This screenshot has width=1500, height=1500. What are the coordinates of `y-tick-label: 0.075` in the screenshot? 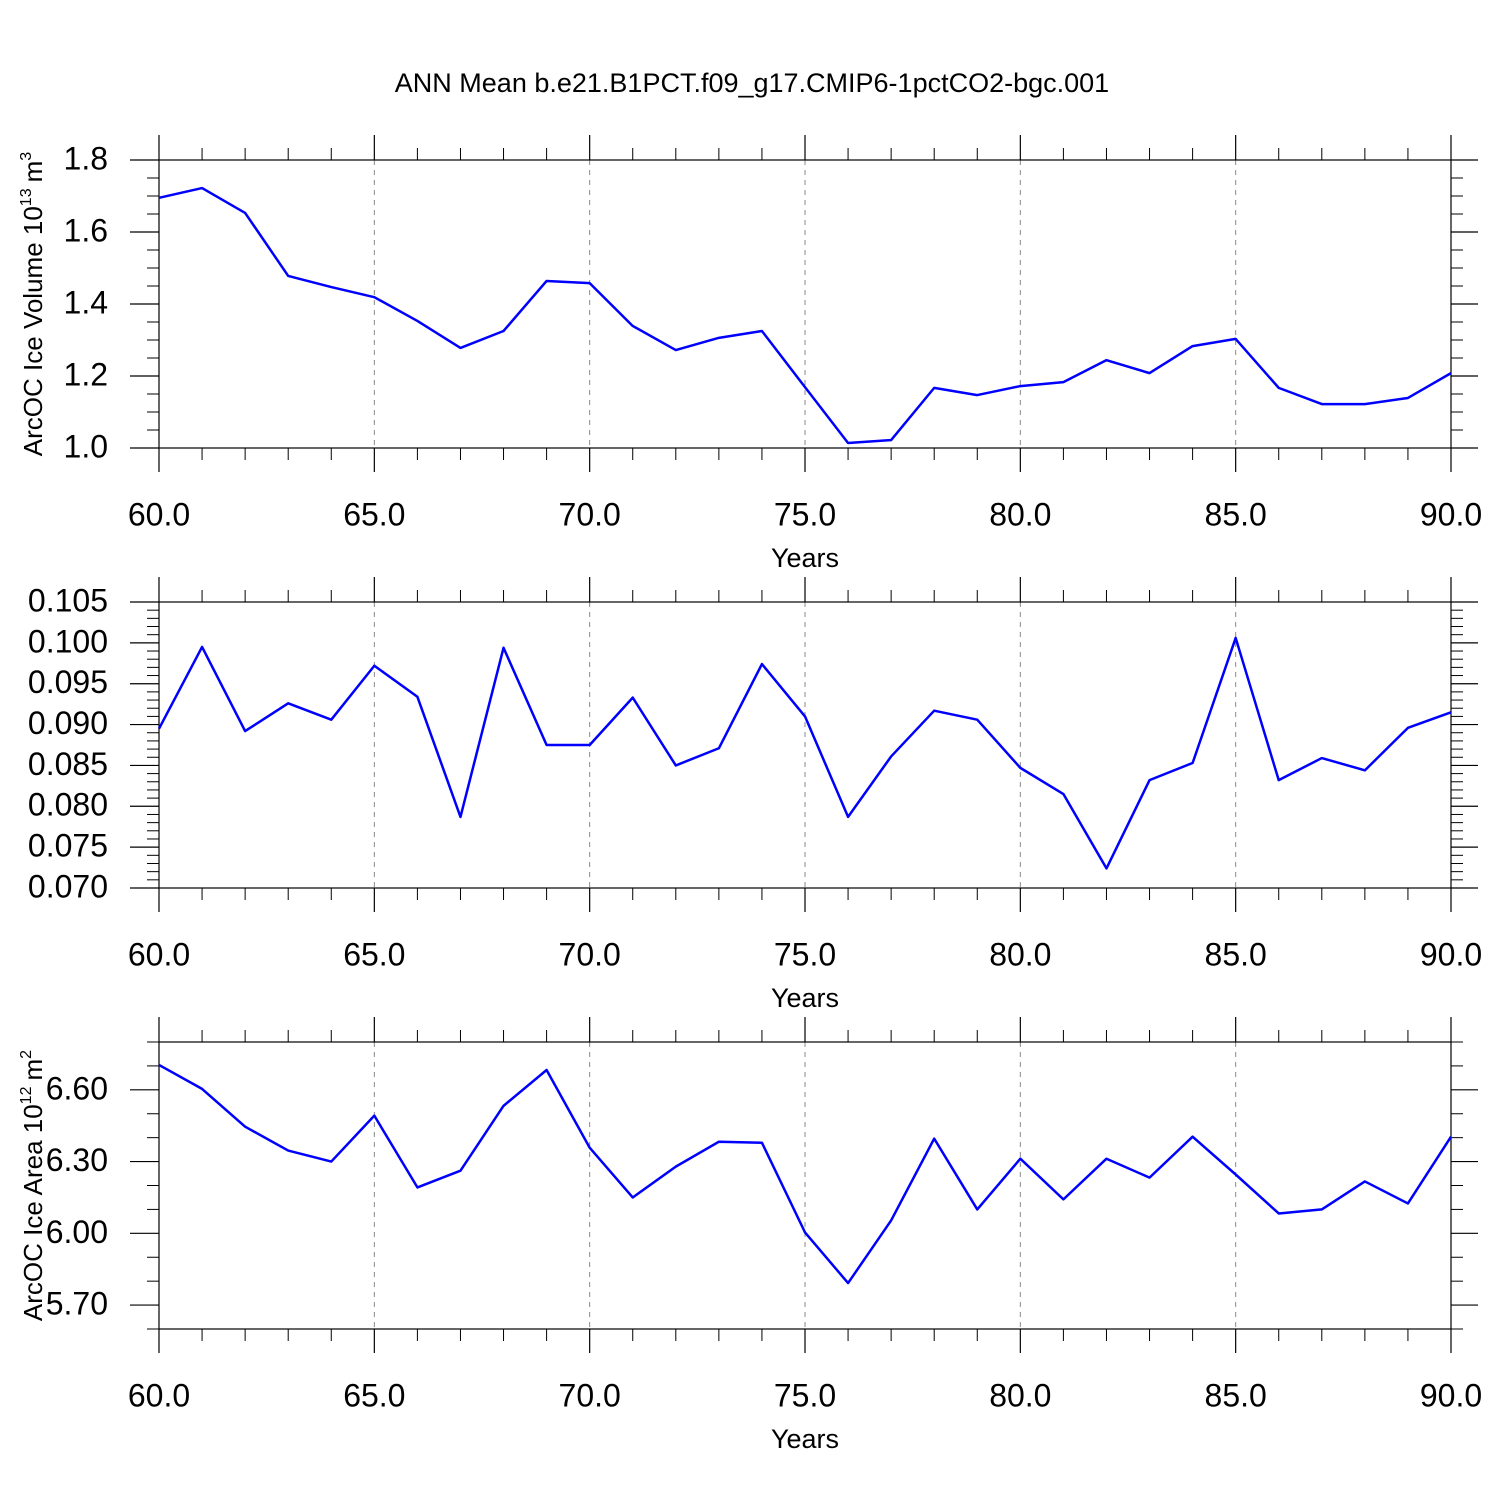 It's located at (68, 846).